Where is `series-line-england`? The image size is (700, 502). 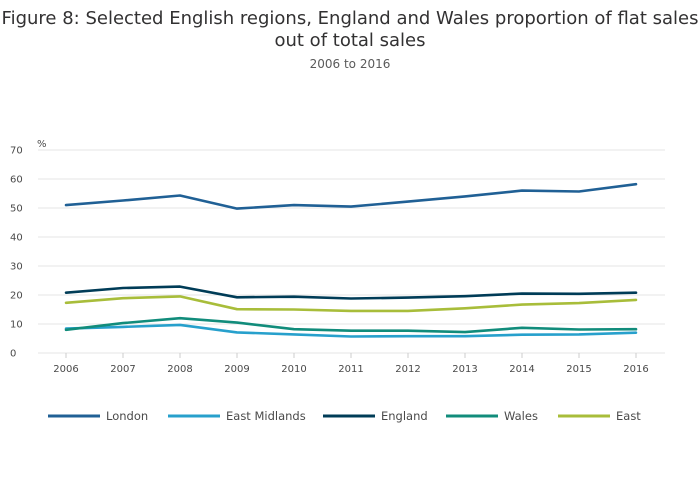
series-line-england is located at coordinates (351, 292).